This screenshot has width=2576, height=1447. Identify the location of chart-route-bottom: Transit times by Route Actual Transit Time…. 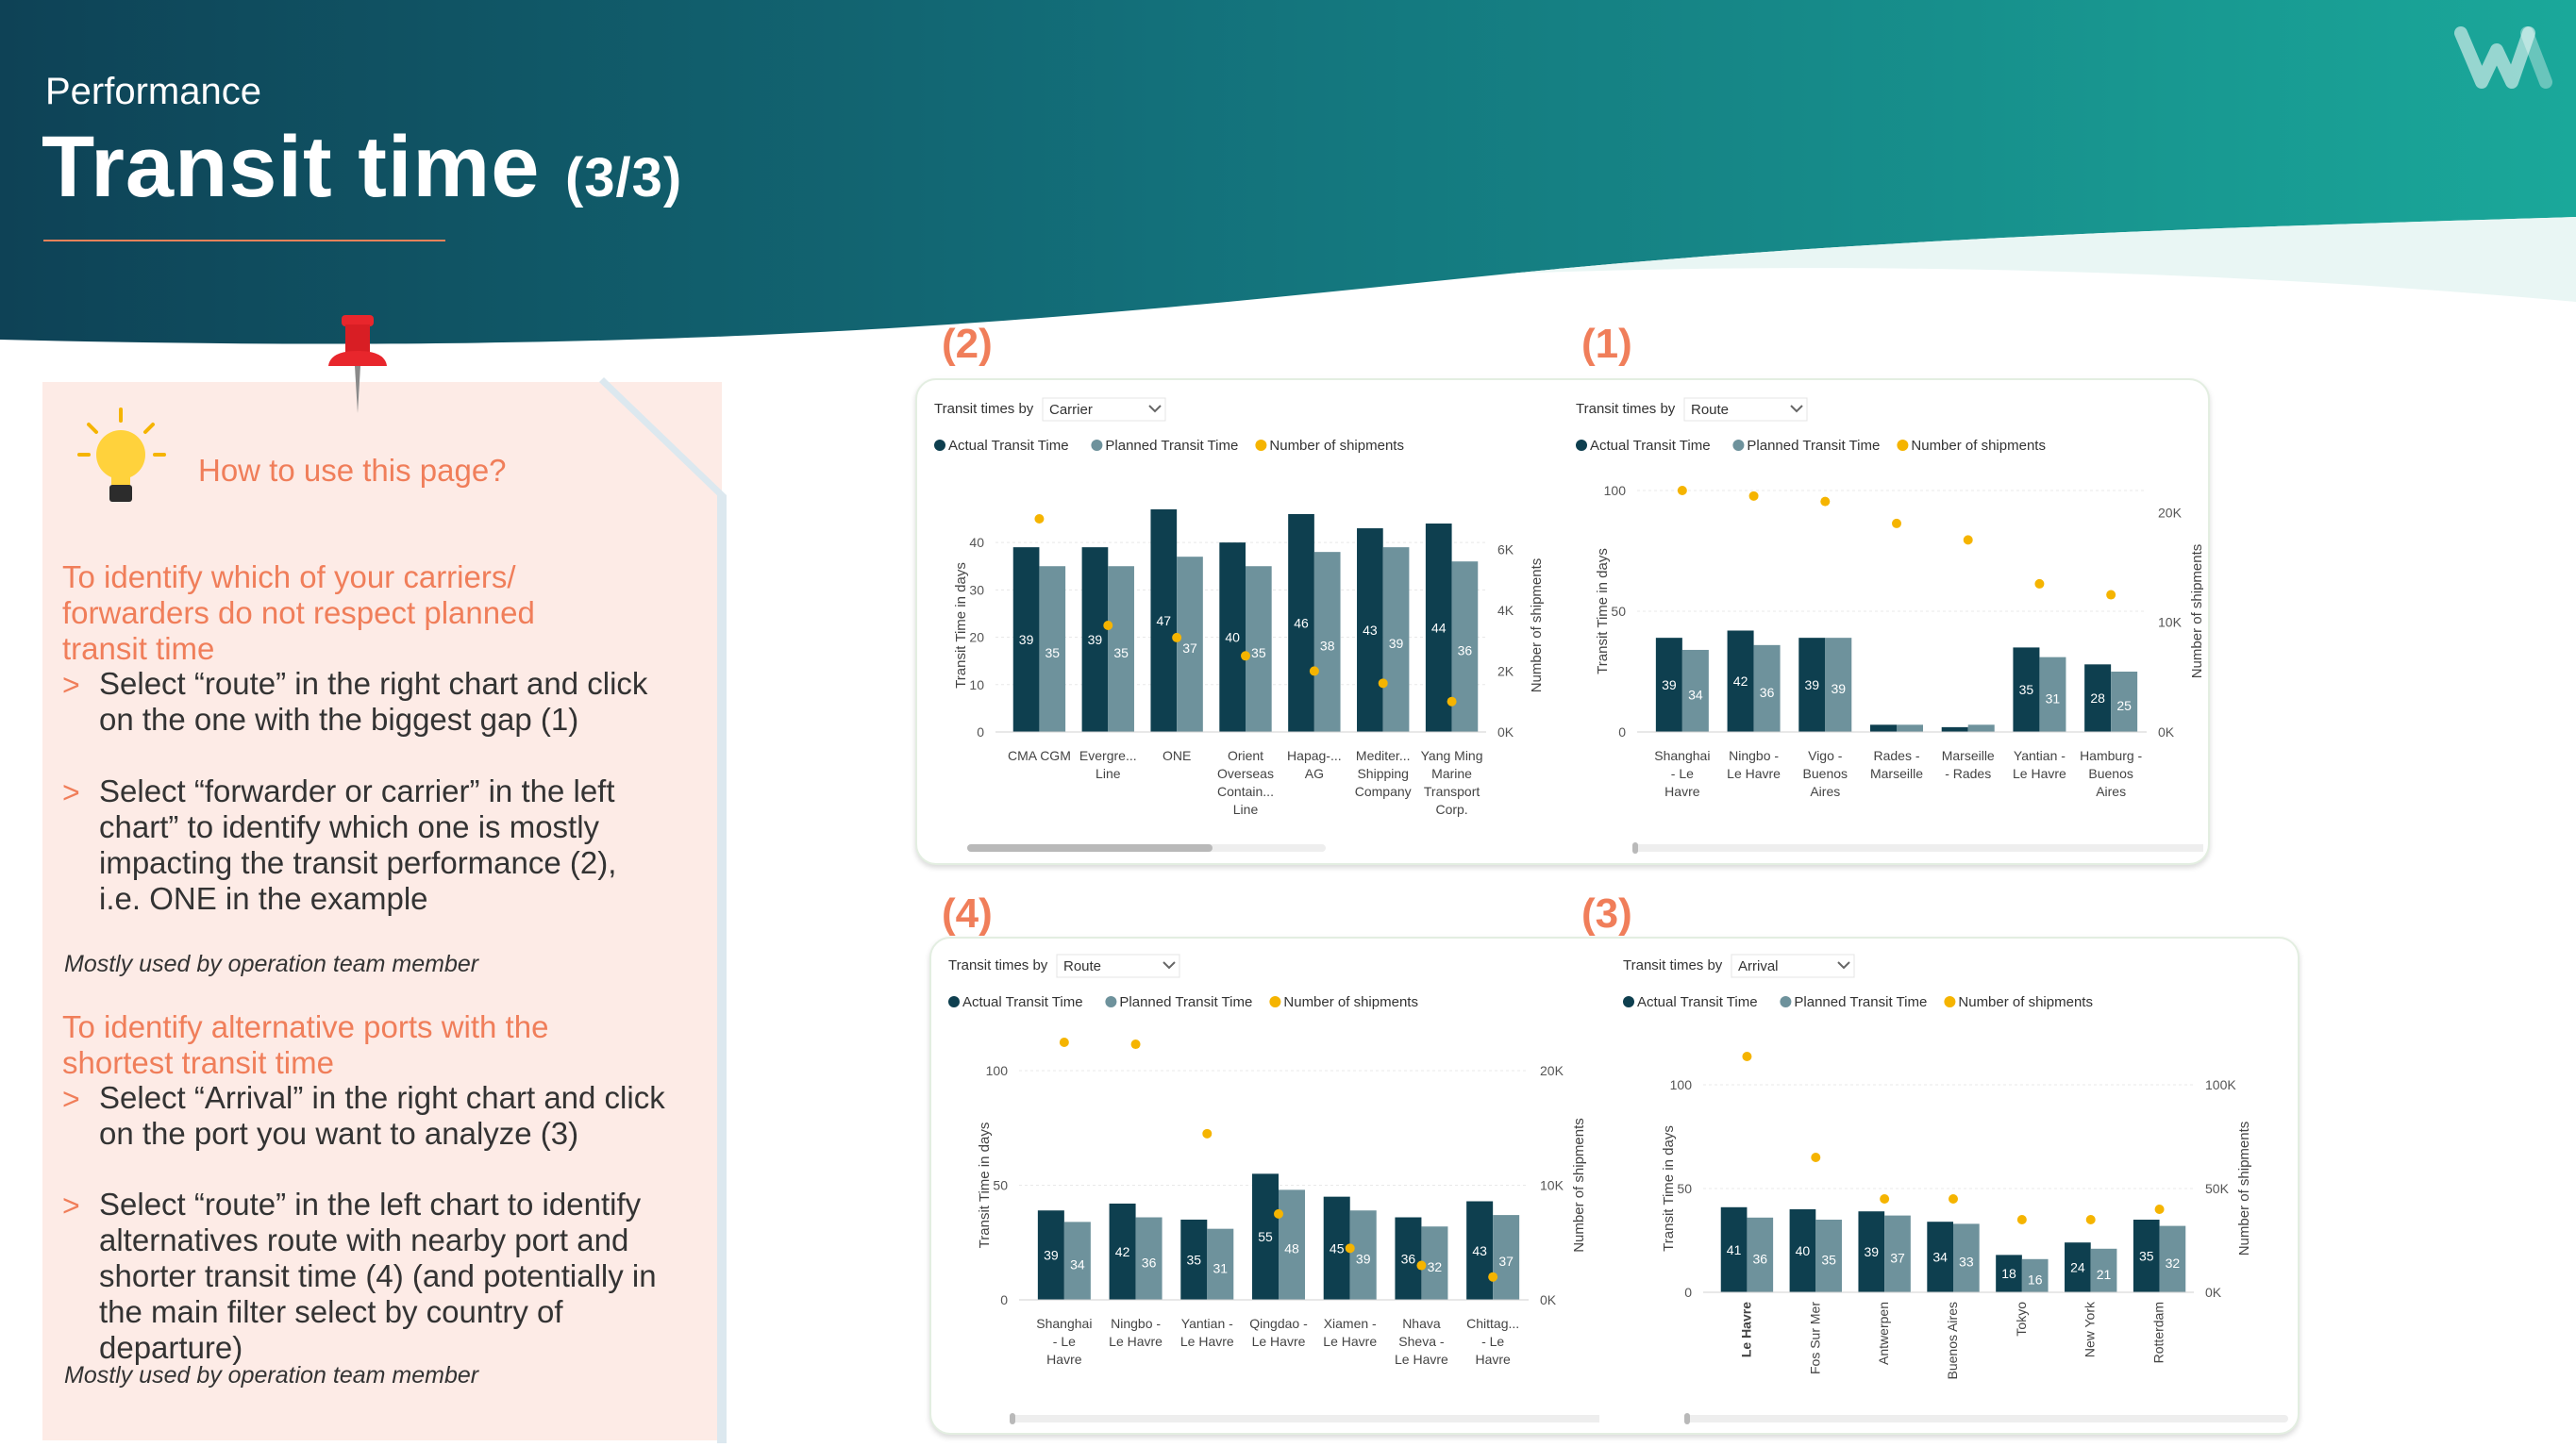
(1266, 1183).